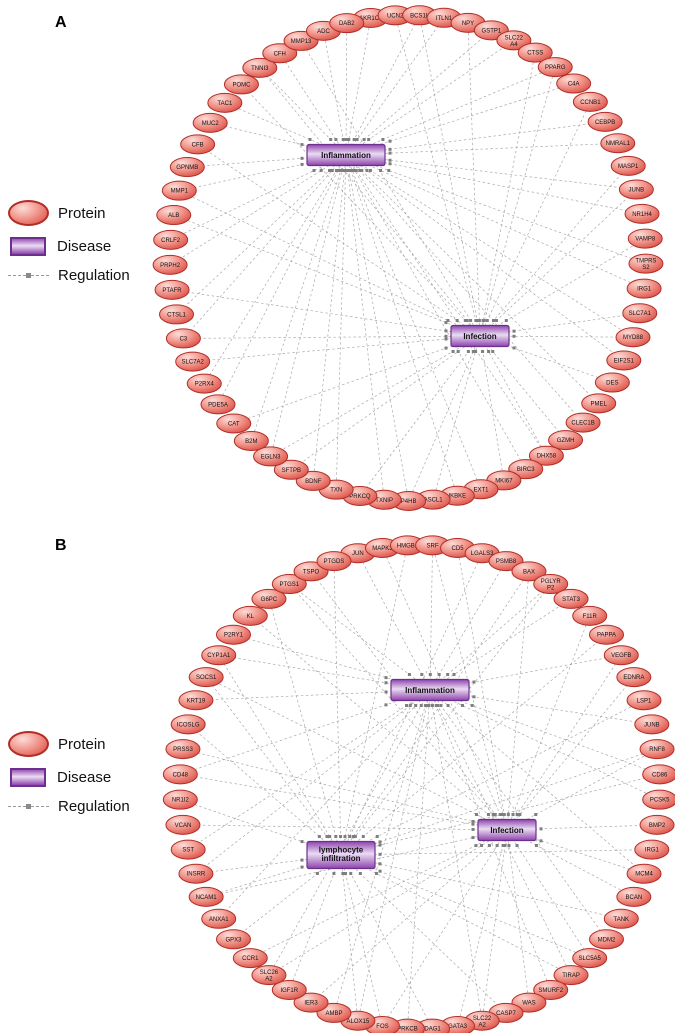 The width and height of the screenshot is (675, 1033). What do you see at coordinates (210, 122) in the screenshot?
I see `protein-node: MUC2` at bounding box center [210, 122].